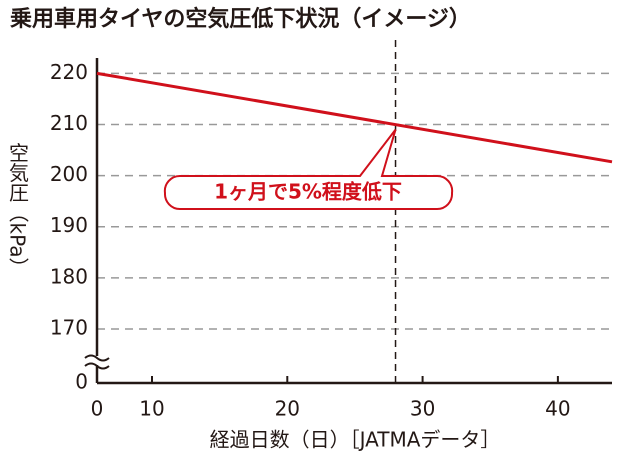  I want to click on y-tick-label: 180, so click(69, 276).